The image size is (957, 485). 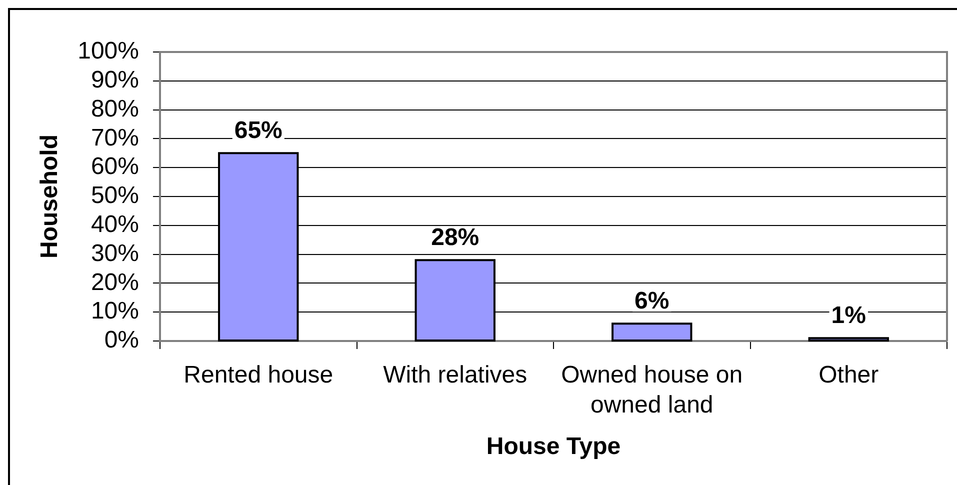 What do you see at coordinates (848, 375) in the screenshot?
I see `x-tick-label: Other` at bounding box center [848, 375].